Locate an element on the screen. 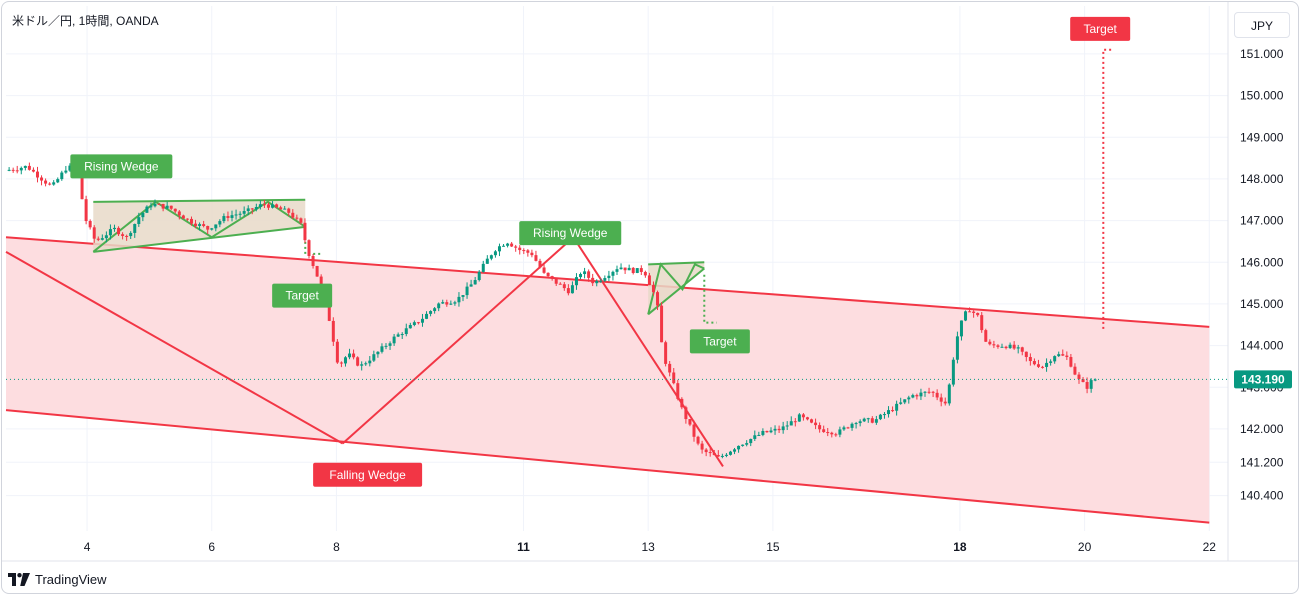 The image size is (1300, 595). rising-wedge-boundary is located at coordinates (676, 263).